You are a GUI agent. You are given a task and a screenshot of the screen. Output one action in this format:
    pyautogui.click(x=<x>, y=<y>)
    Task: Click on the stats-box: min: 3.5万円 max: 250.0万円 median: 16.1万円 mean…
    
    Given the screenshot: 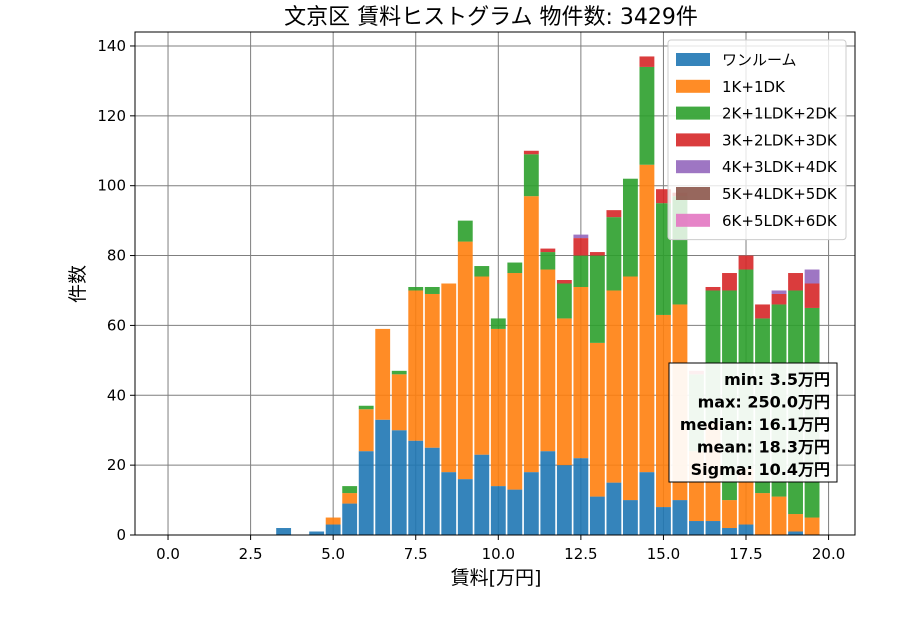 What is the action you would take?
    pyautogui.click(x=753, y=422)
    